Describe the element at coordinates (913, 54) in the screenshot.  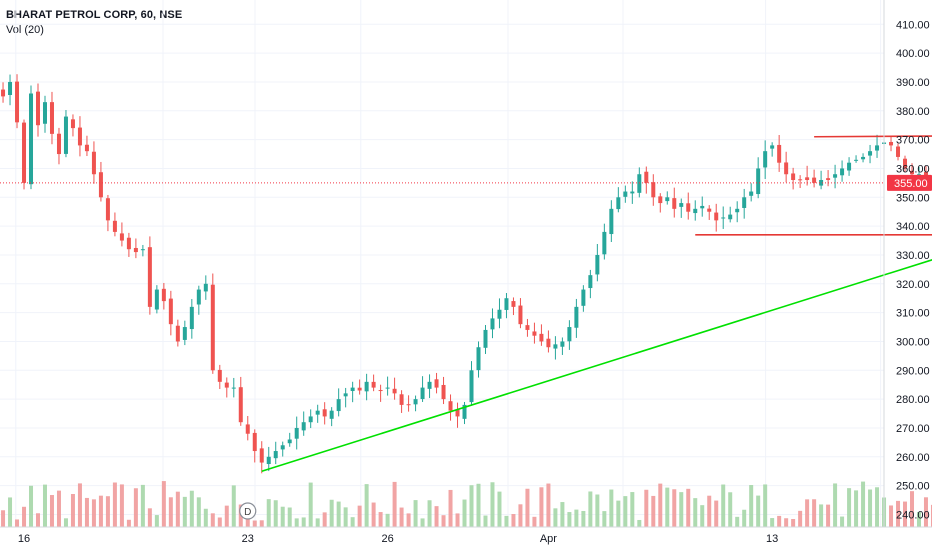
I see `price-tick-label: 400.00` at that location.